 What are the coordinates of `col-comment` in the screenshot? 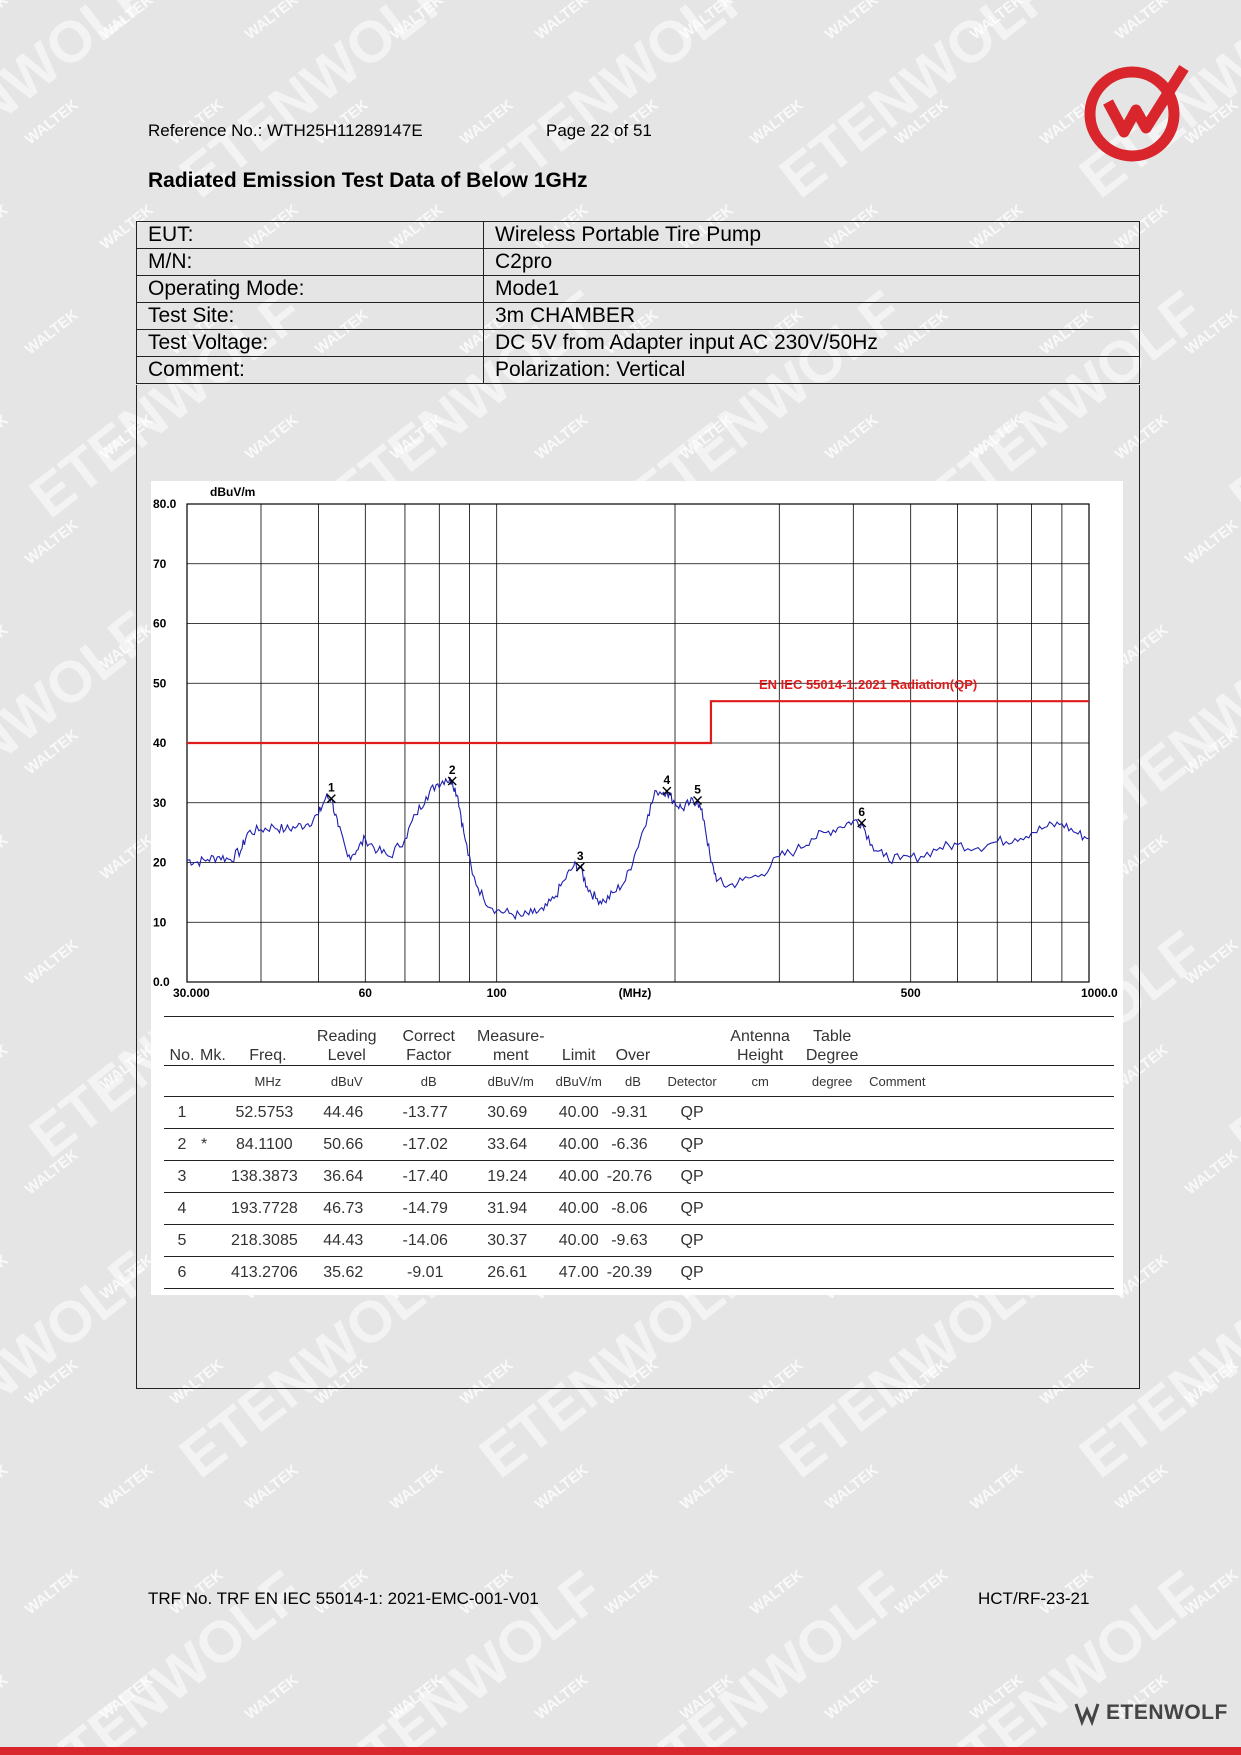 It's located at (991, 1041).